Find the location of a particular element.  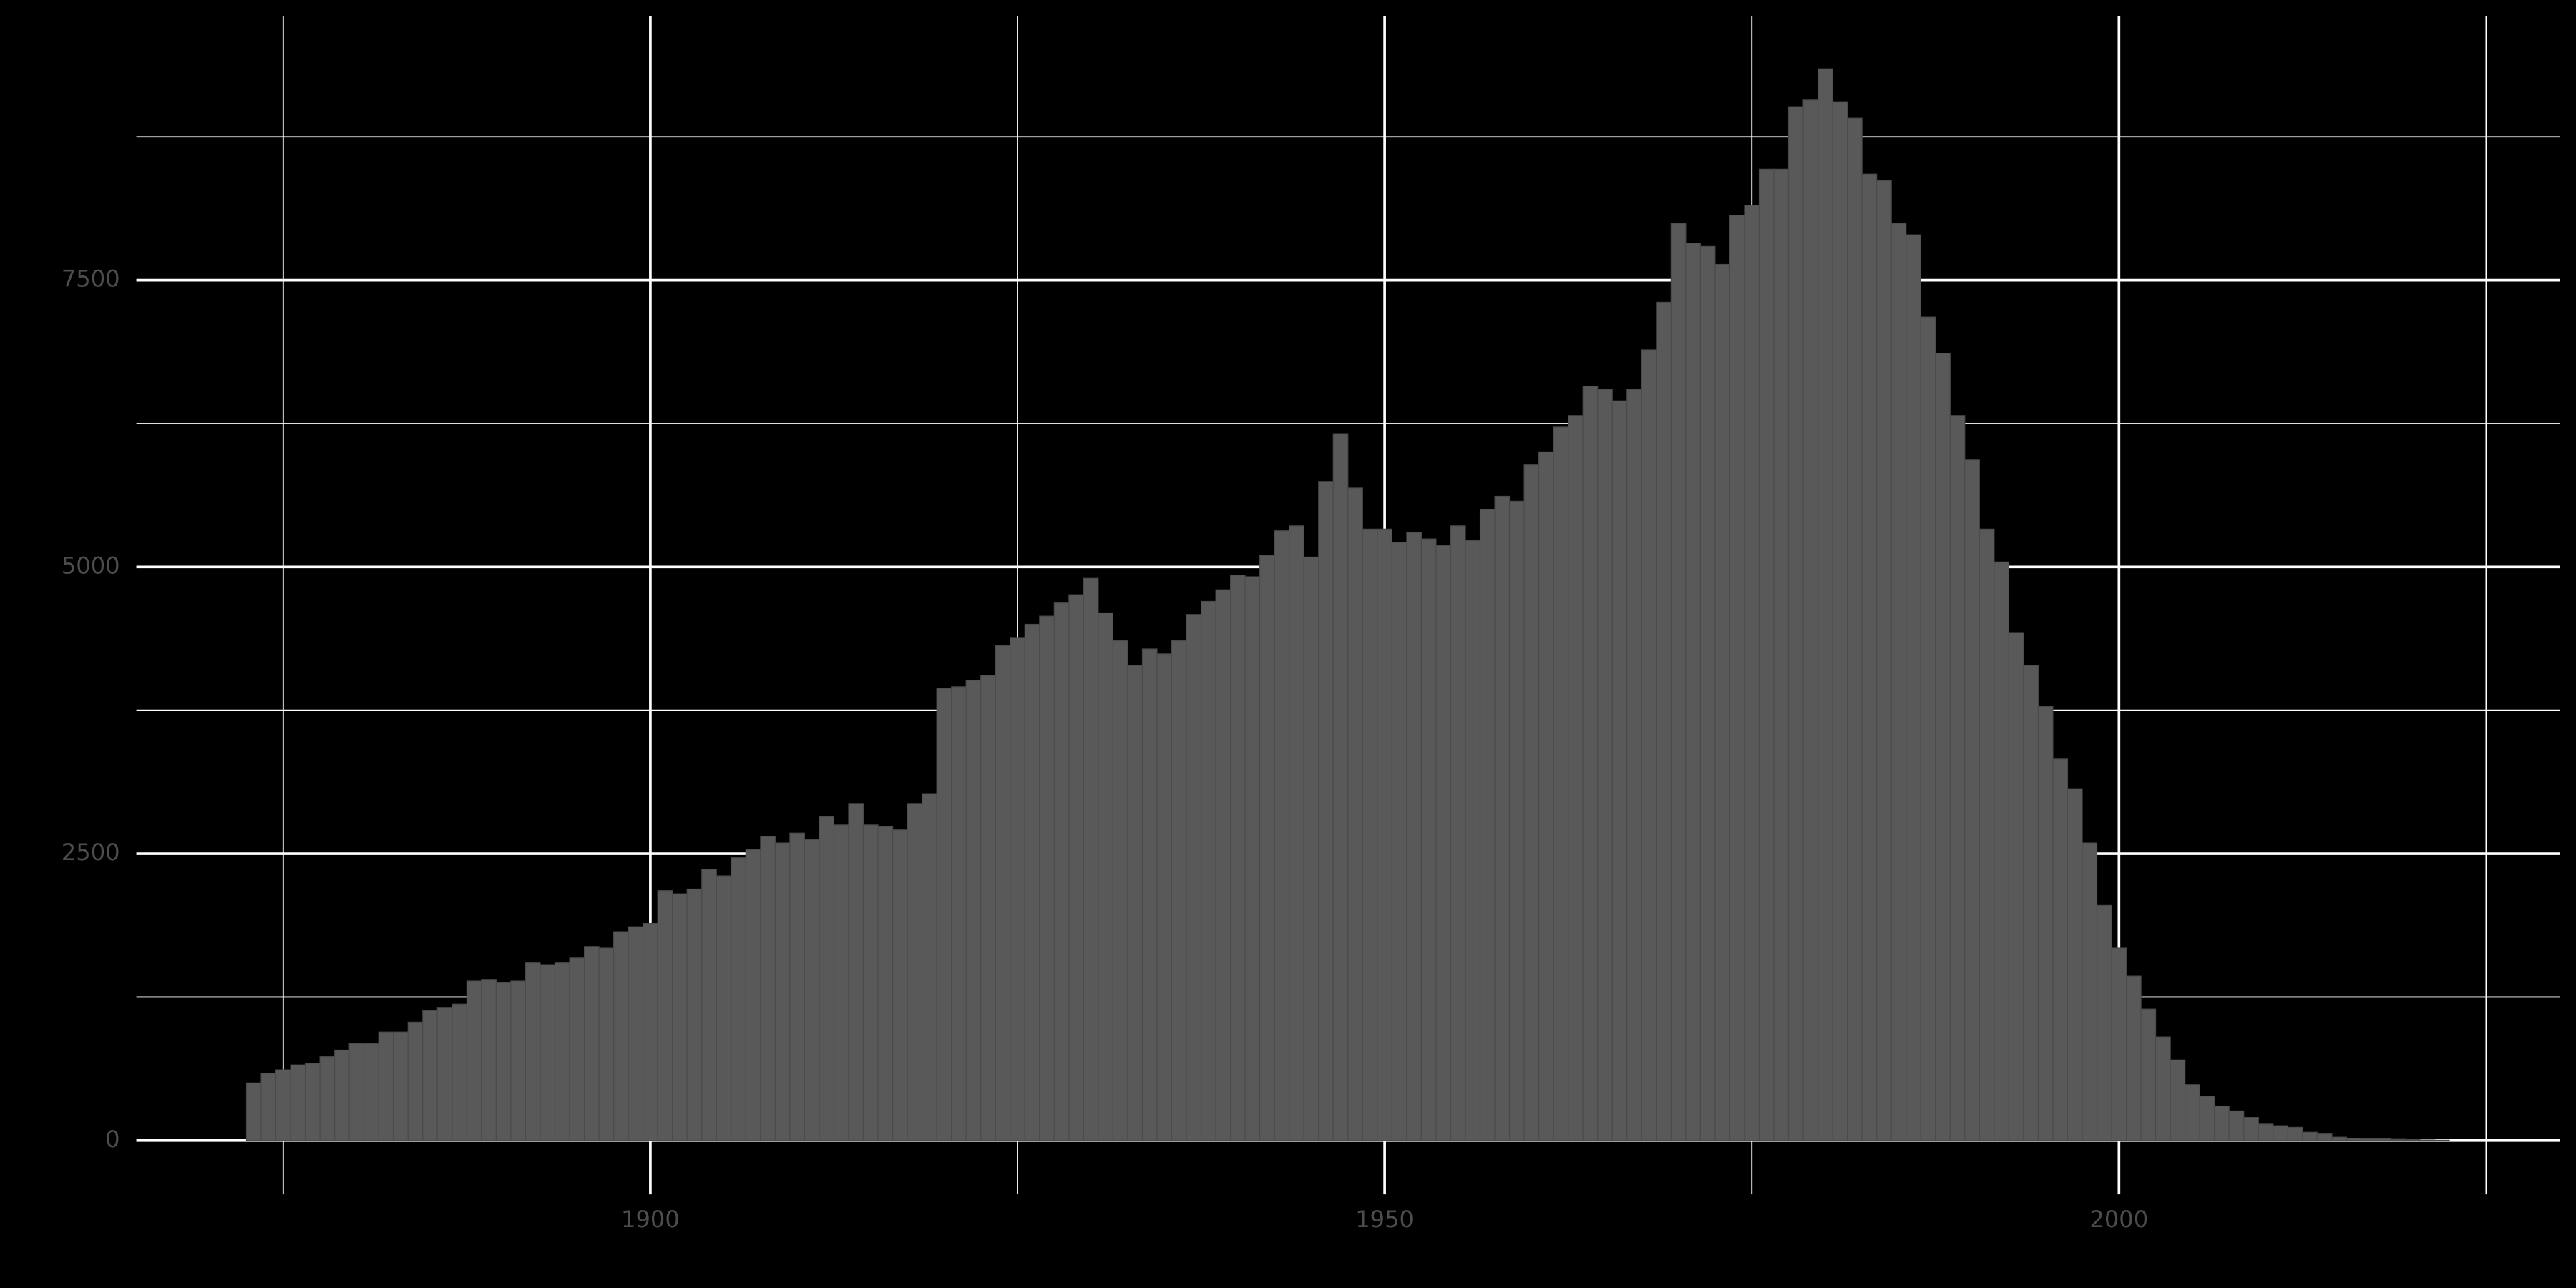

x-tick-label: 1900 is located at coordinates (650, 1219).